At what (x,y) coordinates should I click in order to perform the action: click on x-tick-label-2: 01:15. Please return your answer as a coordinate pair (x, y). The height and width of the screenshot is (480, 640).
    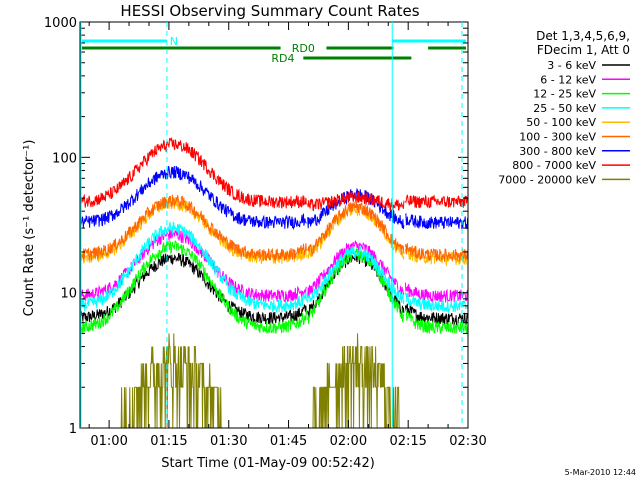
    Looking at the image, I should click on (168, 441).